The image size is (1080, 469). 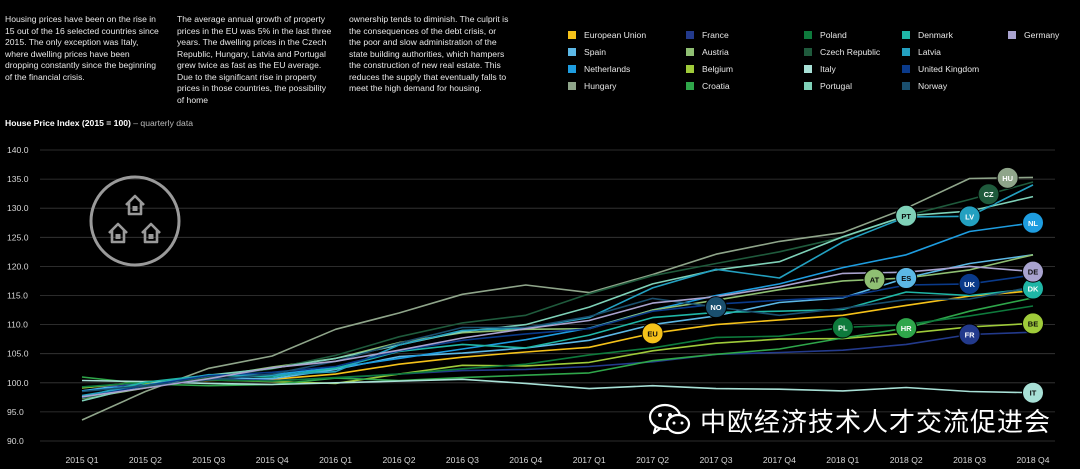 I want to click on badge-be, so click(x=1033, y=323).